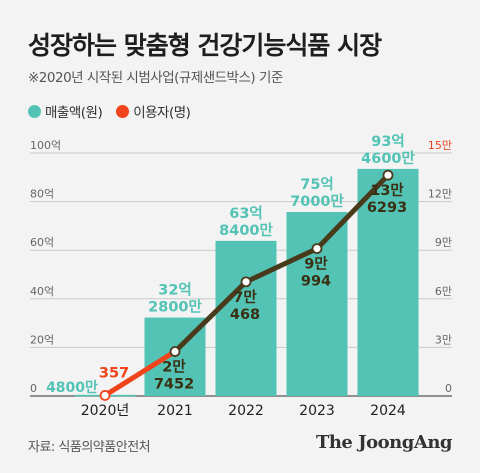  I want to click on source-note: 자료: 식품의약품안전처, so click(89, 447).